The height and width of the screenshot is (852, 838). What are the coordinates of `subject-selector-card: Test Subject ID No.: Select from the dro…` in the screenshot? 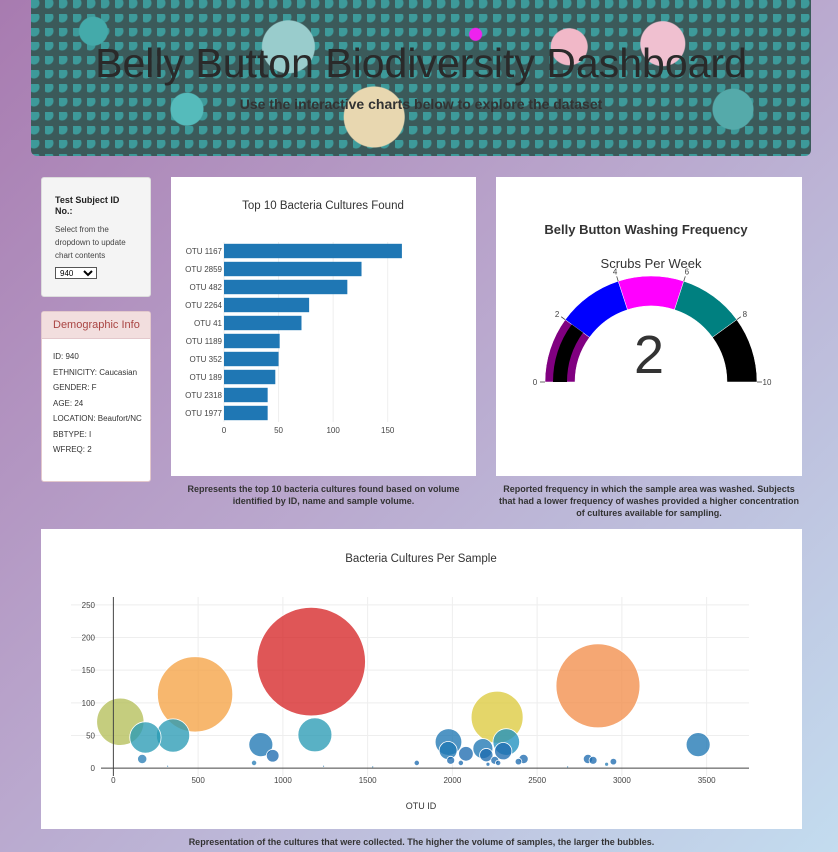 It's located at (96, 237).